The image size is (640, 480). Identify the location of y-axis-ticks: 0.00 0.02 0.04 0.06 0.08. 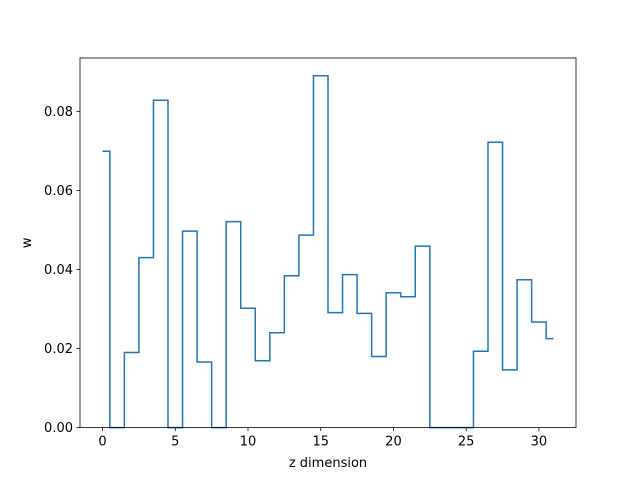
(62, 270).